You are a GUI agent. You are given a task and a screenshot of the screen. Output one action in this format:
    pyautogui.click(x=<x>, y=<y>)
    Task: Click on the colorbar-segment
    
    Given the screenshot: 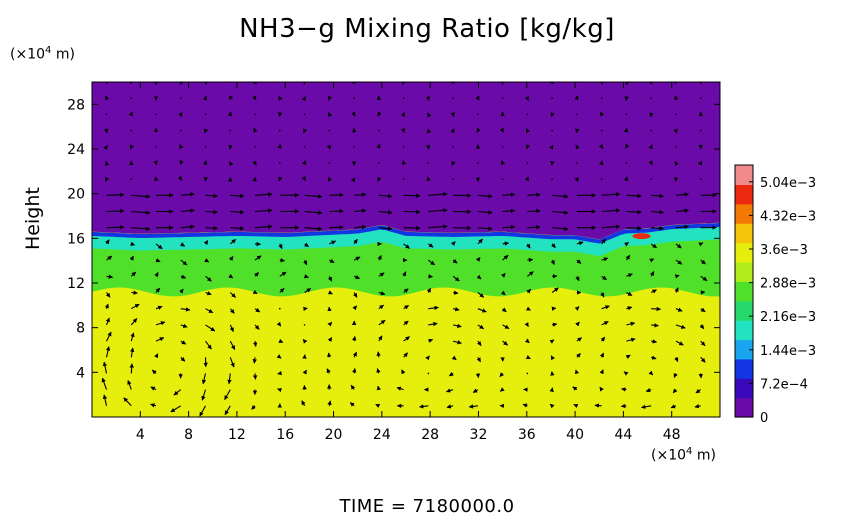 What is the action you would take?
    pyautogui.click(x=744, y=349)
    